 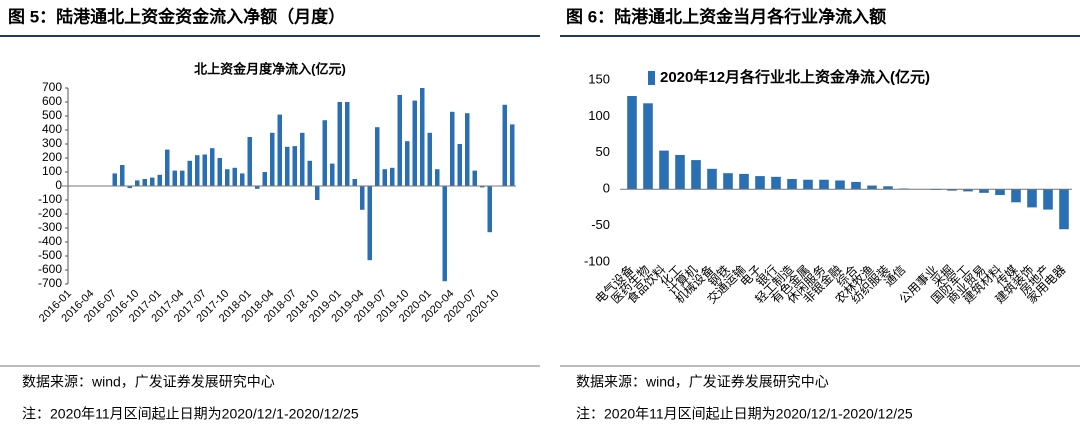 I want to click on y-tick-label: 600, so click(x=52, y=101).